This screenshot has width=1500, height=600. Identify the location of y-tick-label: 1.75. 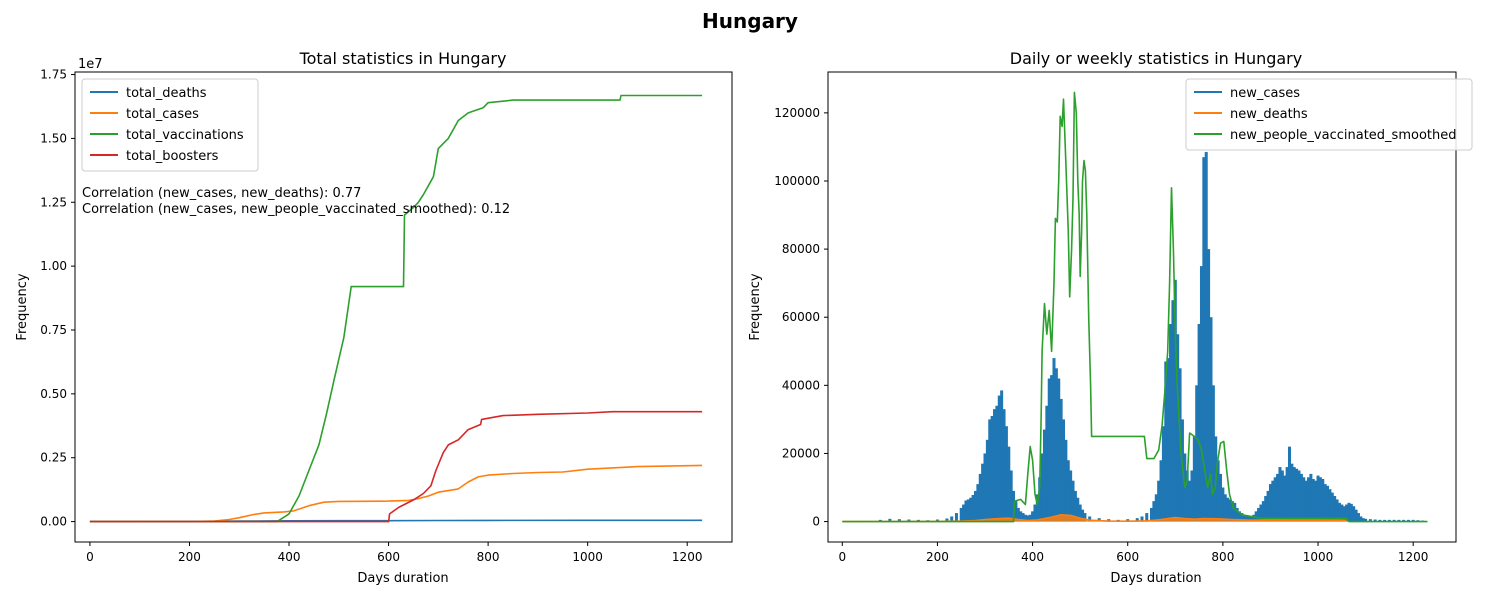
(53, 75).